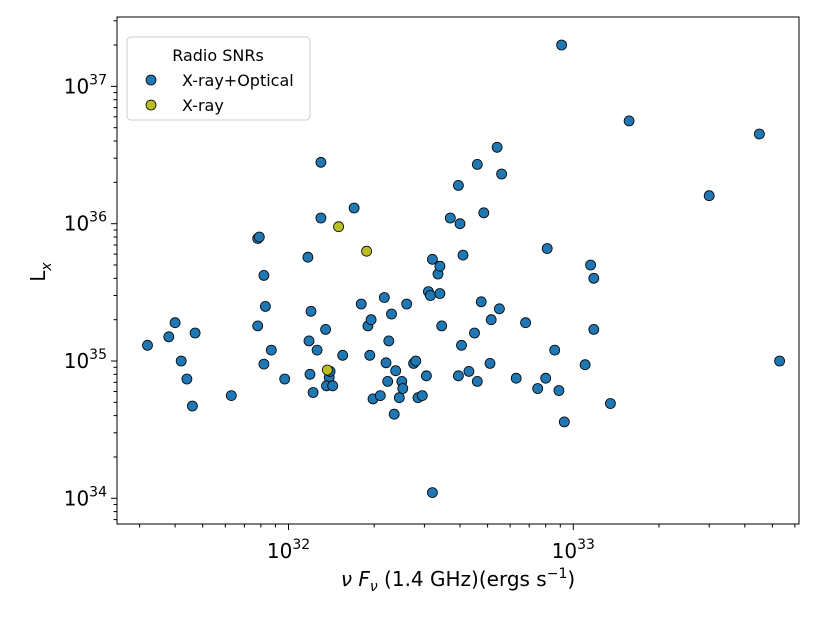 This screenshot has height=623, width=830. What do you see at coordinates (40, 272) in the screenshot?
I see `y-axis-label: Lx` at bounding box center [40, 272].